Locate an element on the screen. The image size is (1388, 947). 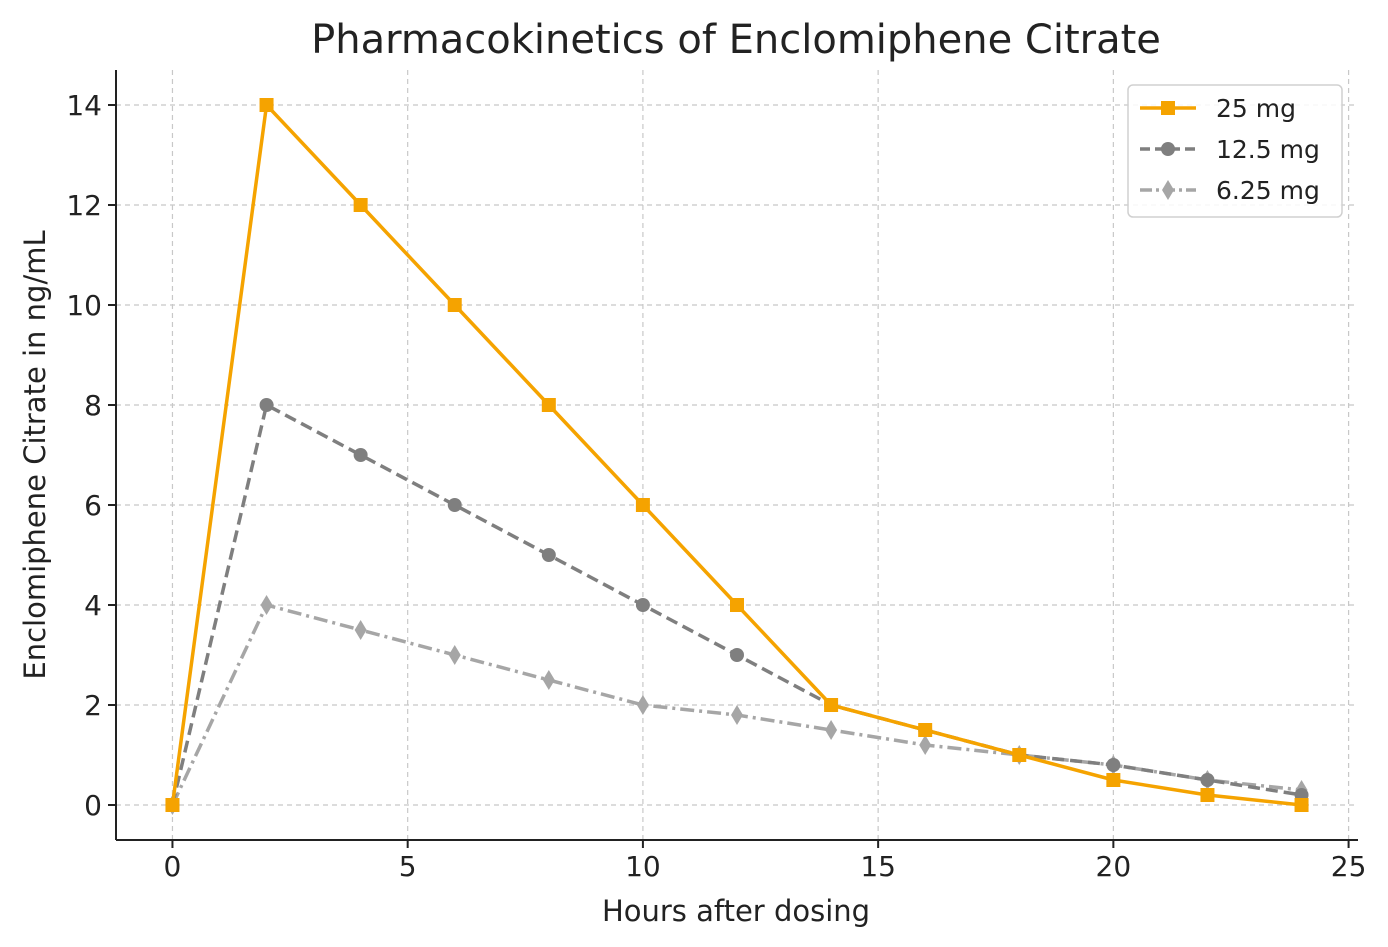
y-tick-label: 0 is located at coordinates (93, 805).